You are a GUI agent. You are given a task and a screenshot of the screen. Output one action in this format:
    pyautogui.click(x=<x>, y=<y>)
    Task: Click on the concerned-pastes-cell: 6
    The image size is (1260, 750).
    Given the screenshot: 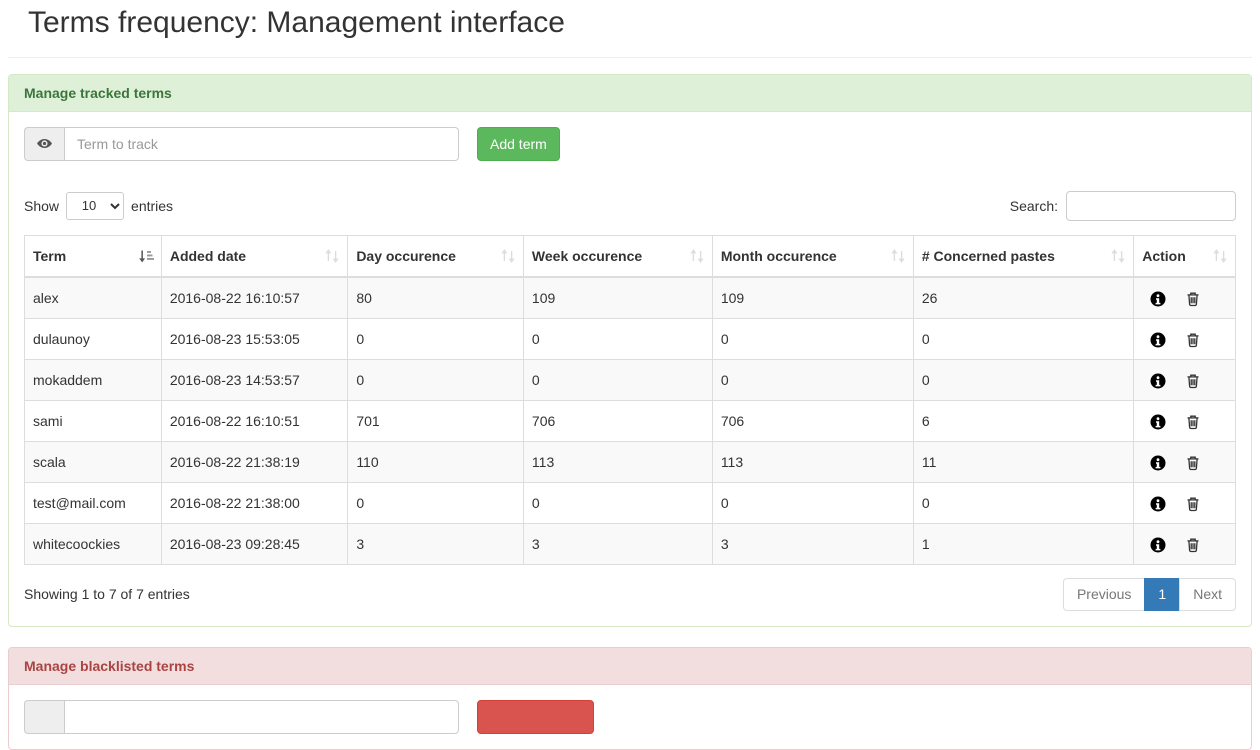 What is the action you would take?
    pyautogui.click(x=1023, y=420)
    